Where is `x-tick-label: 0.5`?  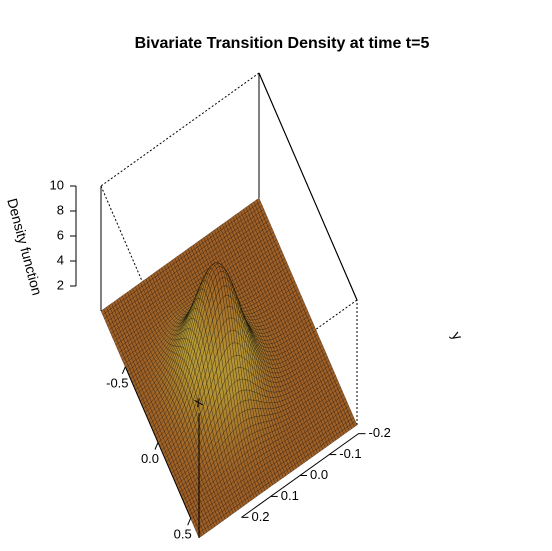 x-tick-label: 0.5 is located at coordinates (183, 534).